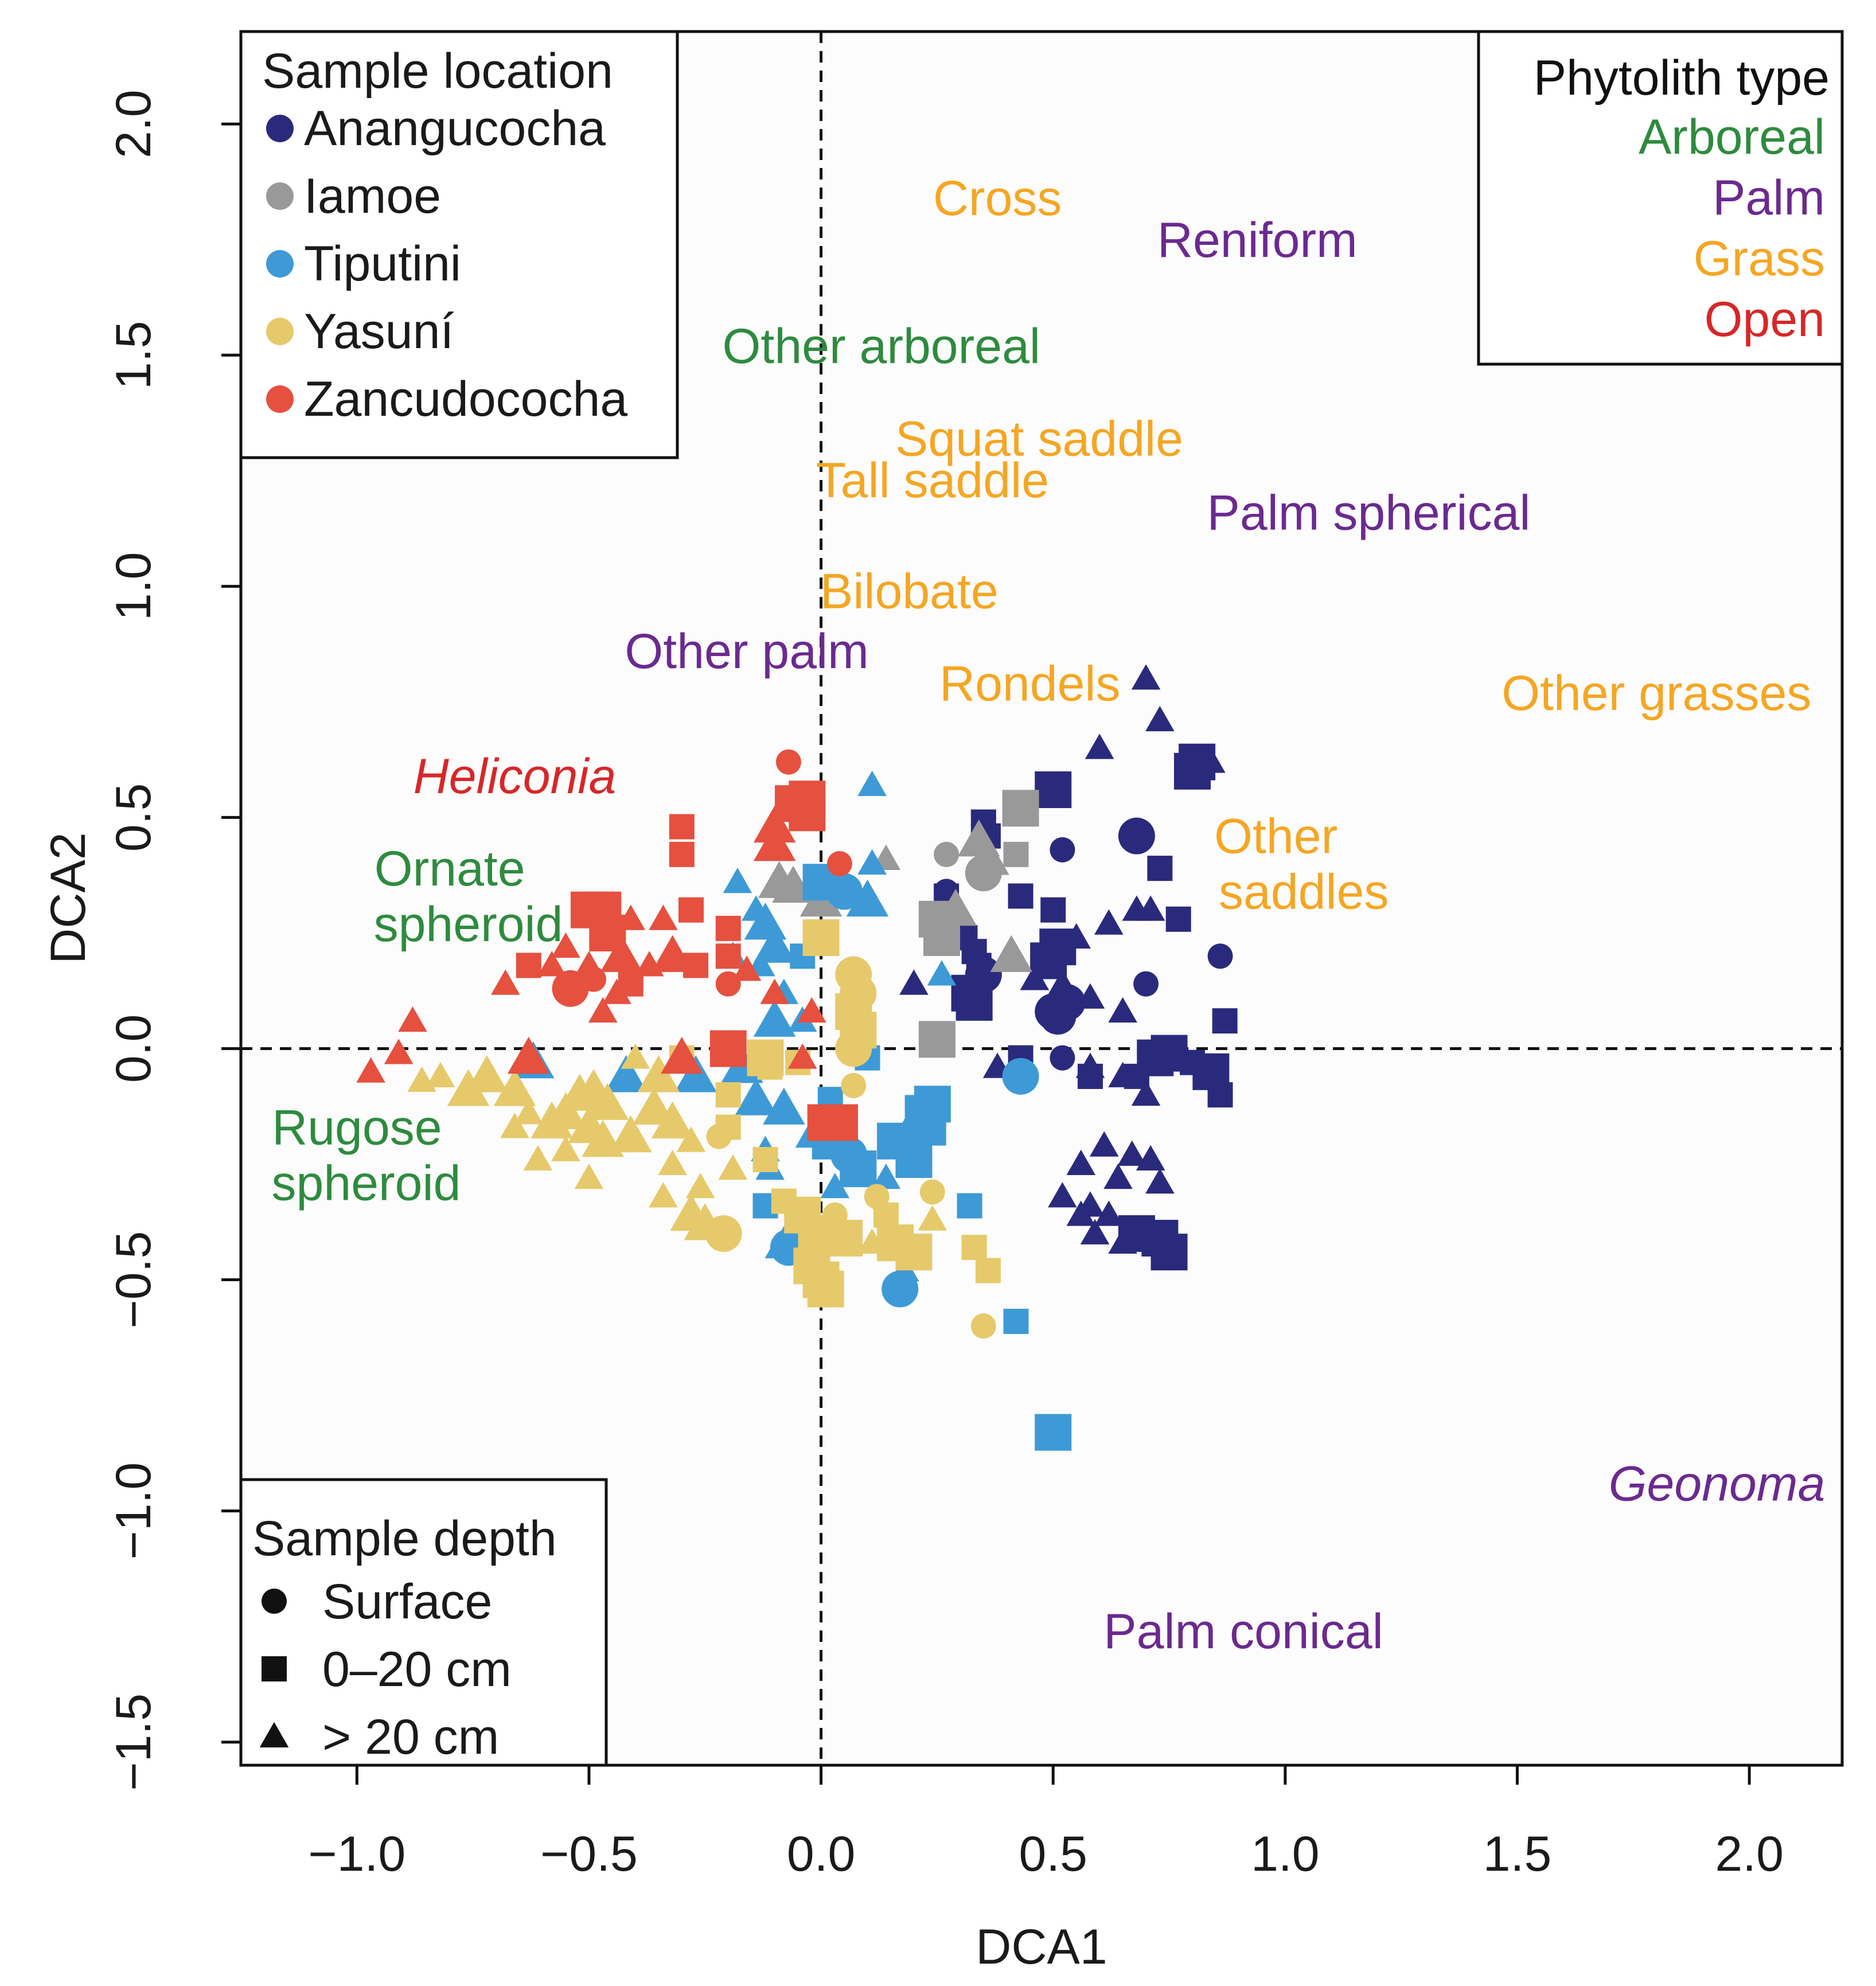 Image resolution: width=1876 pixels, height=1986 pixels. What do you see at coordinates (1517, 1854) in the screenshot?
I see `x-tick-label: 1.5` at bounding box center [1517, 1854].